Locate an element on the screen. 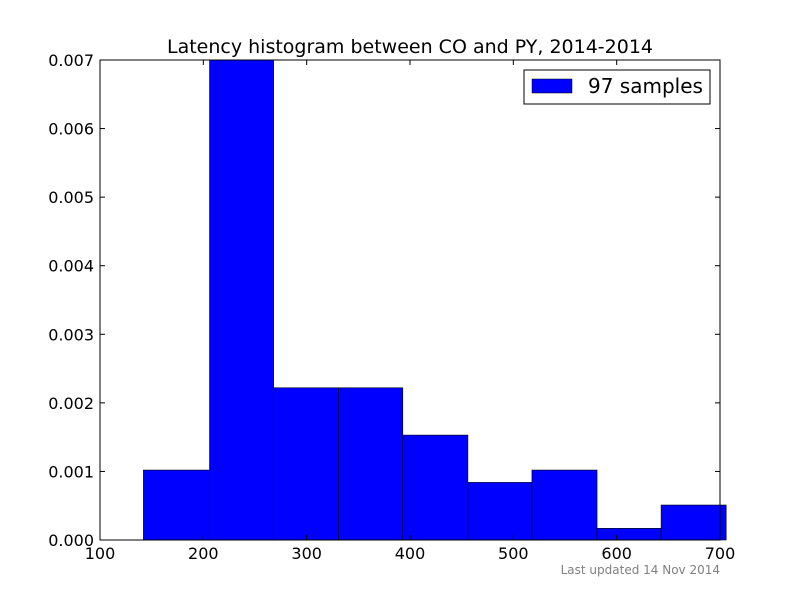 The image size is (800, 600). legend-label: 97 samples is located at coordinates (645, 86).